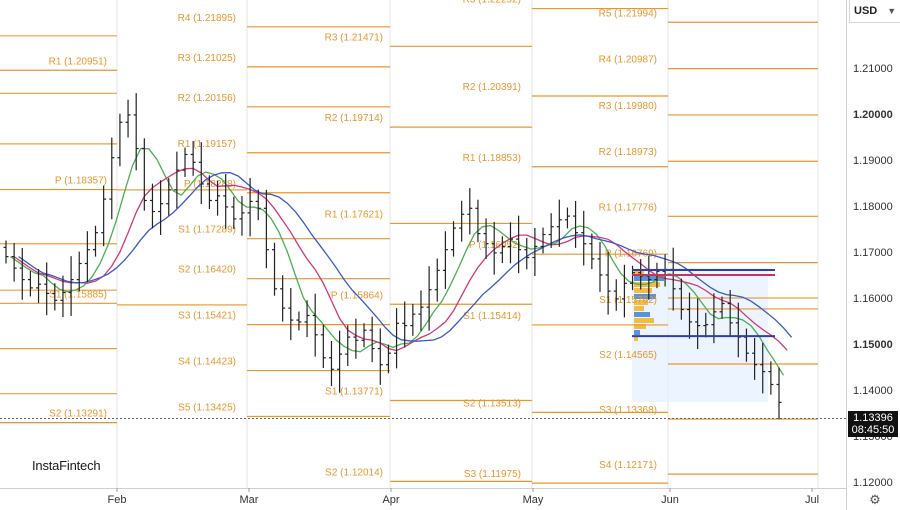  What do you see at coordinates (631, 254) in the screenshot?
I see `pivot-label: P (1.16769)` at bounding box center [631, 254].